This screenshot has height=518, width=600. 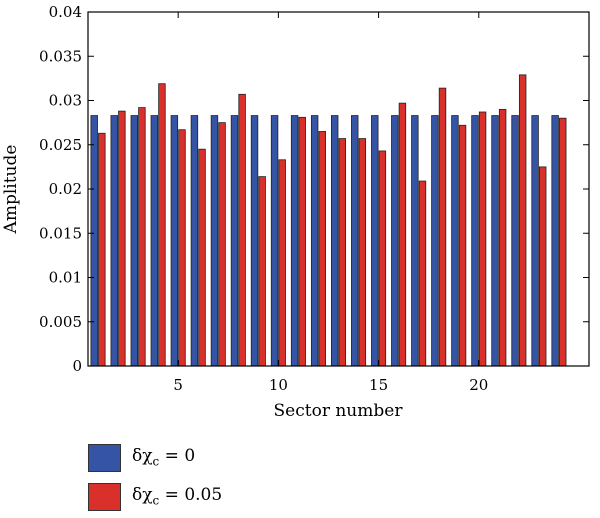 What do you see at coordinates (177, 496) in the screenshot?
I see `legend-label-series-1: δχc = 0.05` at bounding box center [177, 496].